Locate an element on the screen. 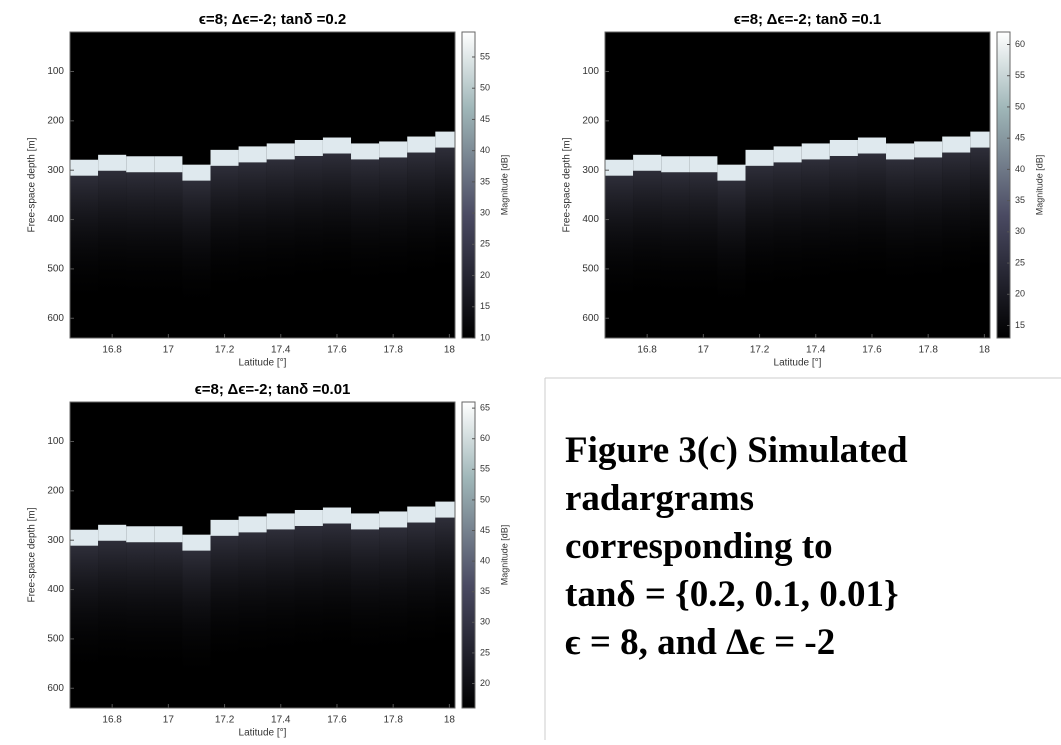 The image size is (1061, 745). y-tick-label: 300 is located at coordinates (55, 170).